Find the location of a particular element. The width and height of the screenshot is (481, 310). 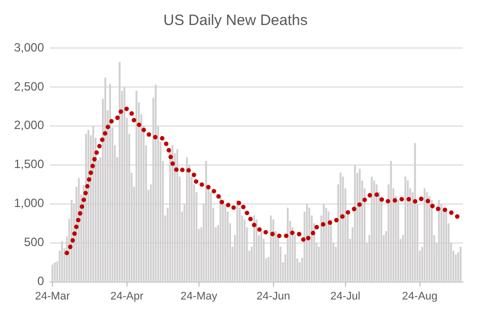

x-tick-label: 24-Jul is located at coordinates (345, 296).